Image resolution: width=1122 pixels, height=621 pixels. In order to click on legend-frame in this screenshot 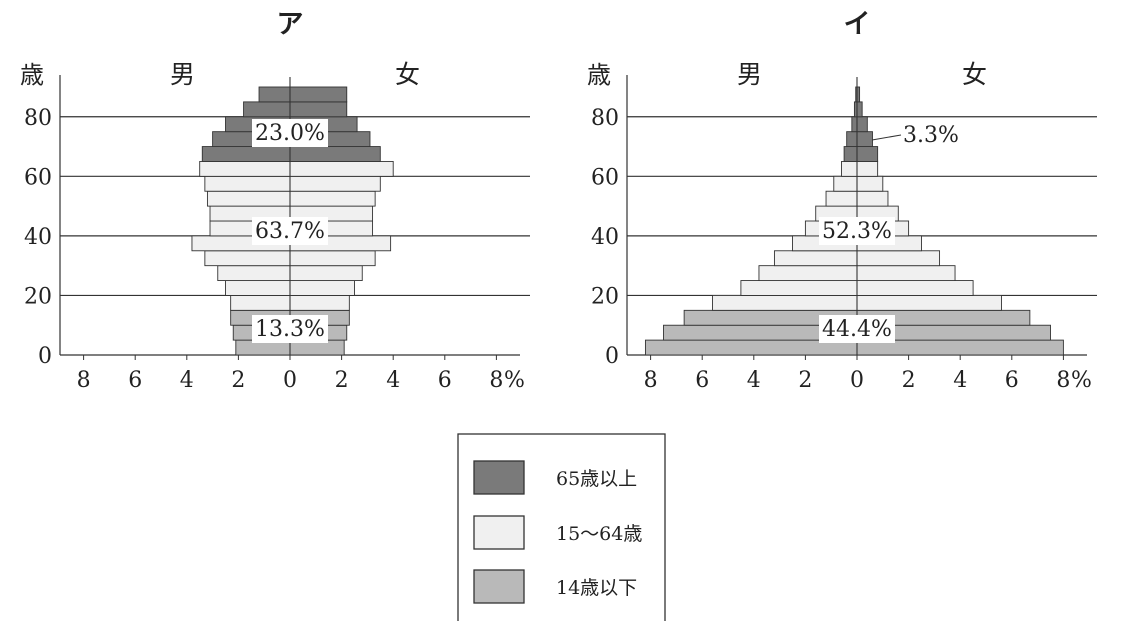, I will do `click(561, 527)`.